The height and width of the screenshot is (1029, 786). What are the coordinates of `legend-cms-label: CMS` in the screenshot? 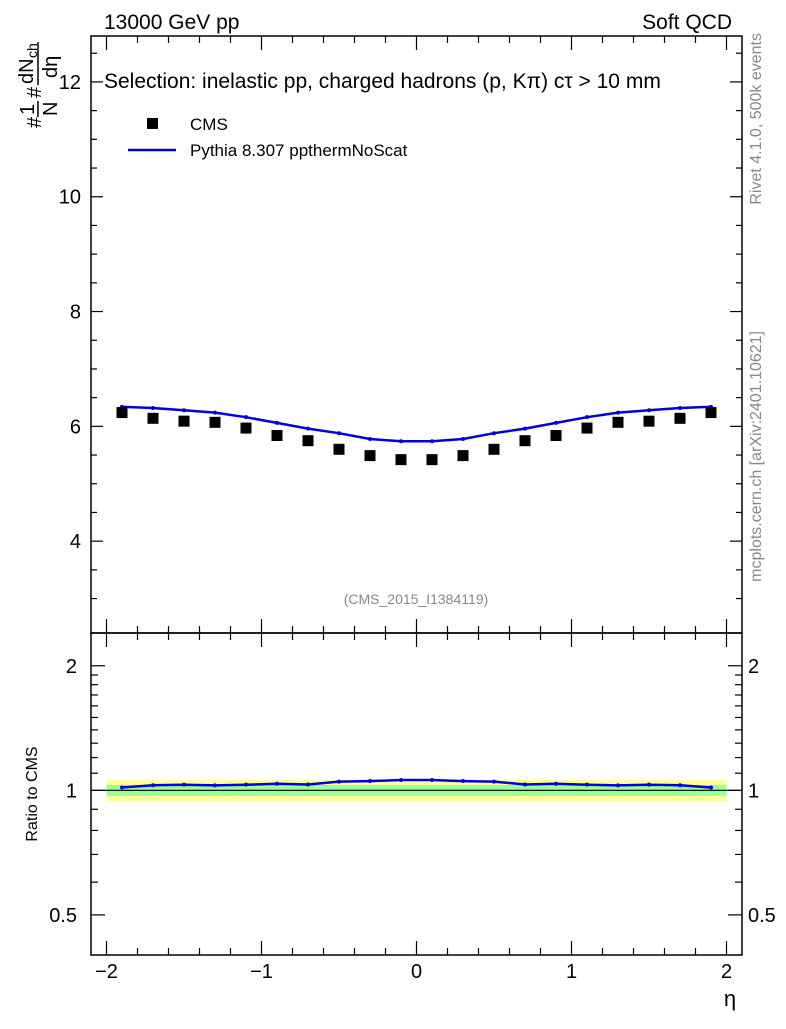 It's located at (209, 124).